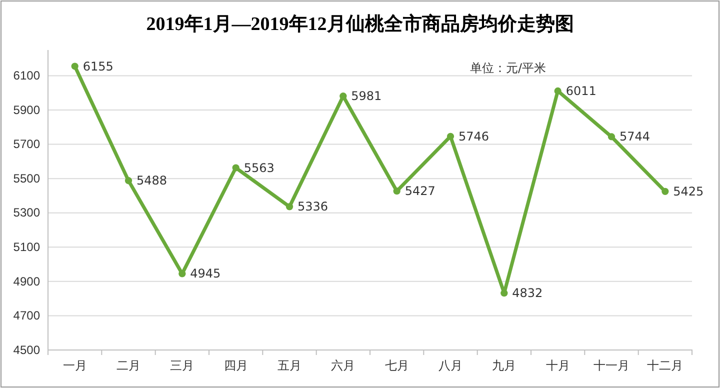 Image resolution: width=720 pixels, height=388 pixels. What do you see at coordinates (612, 365) in the screenshot?
I see `x-tick-label: 十一月` at bounding box center [612, 365].